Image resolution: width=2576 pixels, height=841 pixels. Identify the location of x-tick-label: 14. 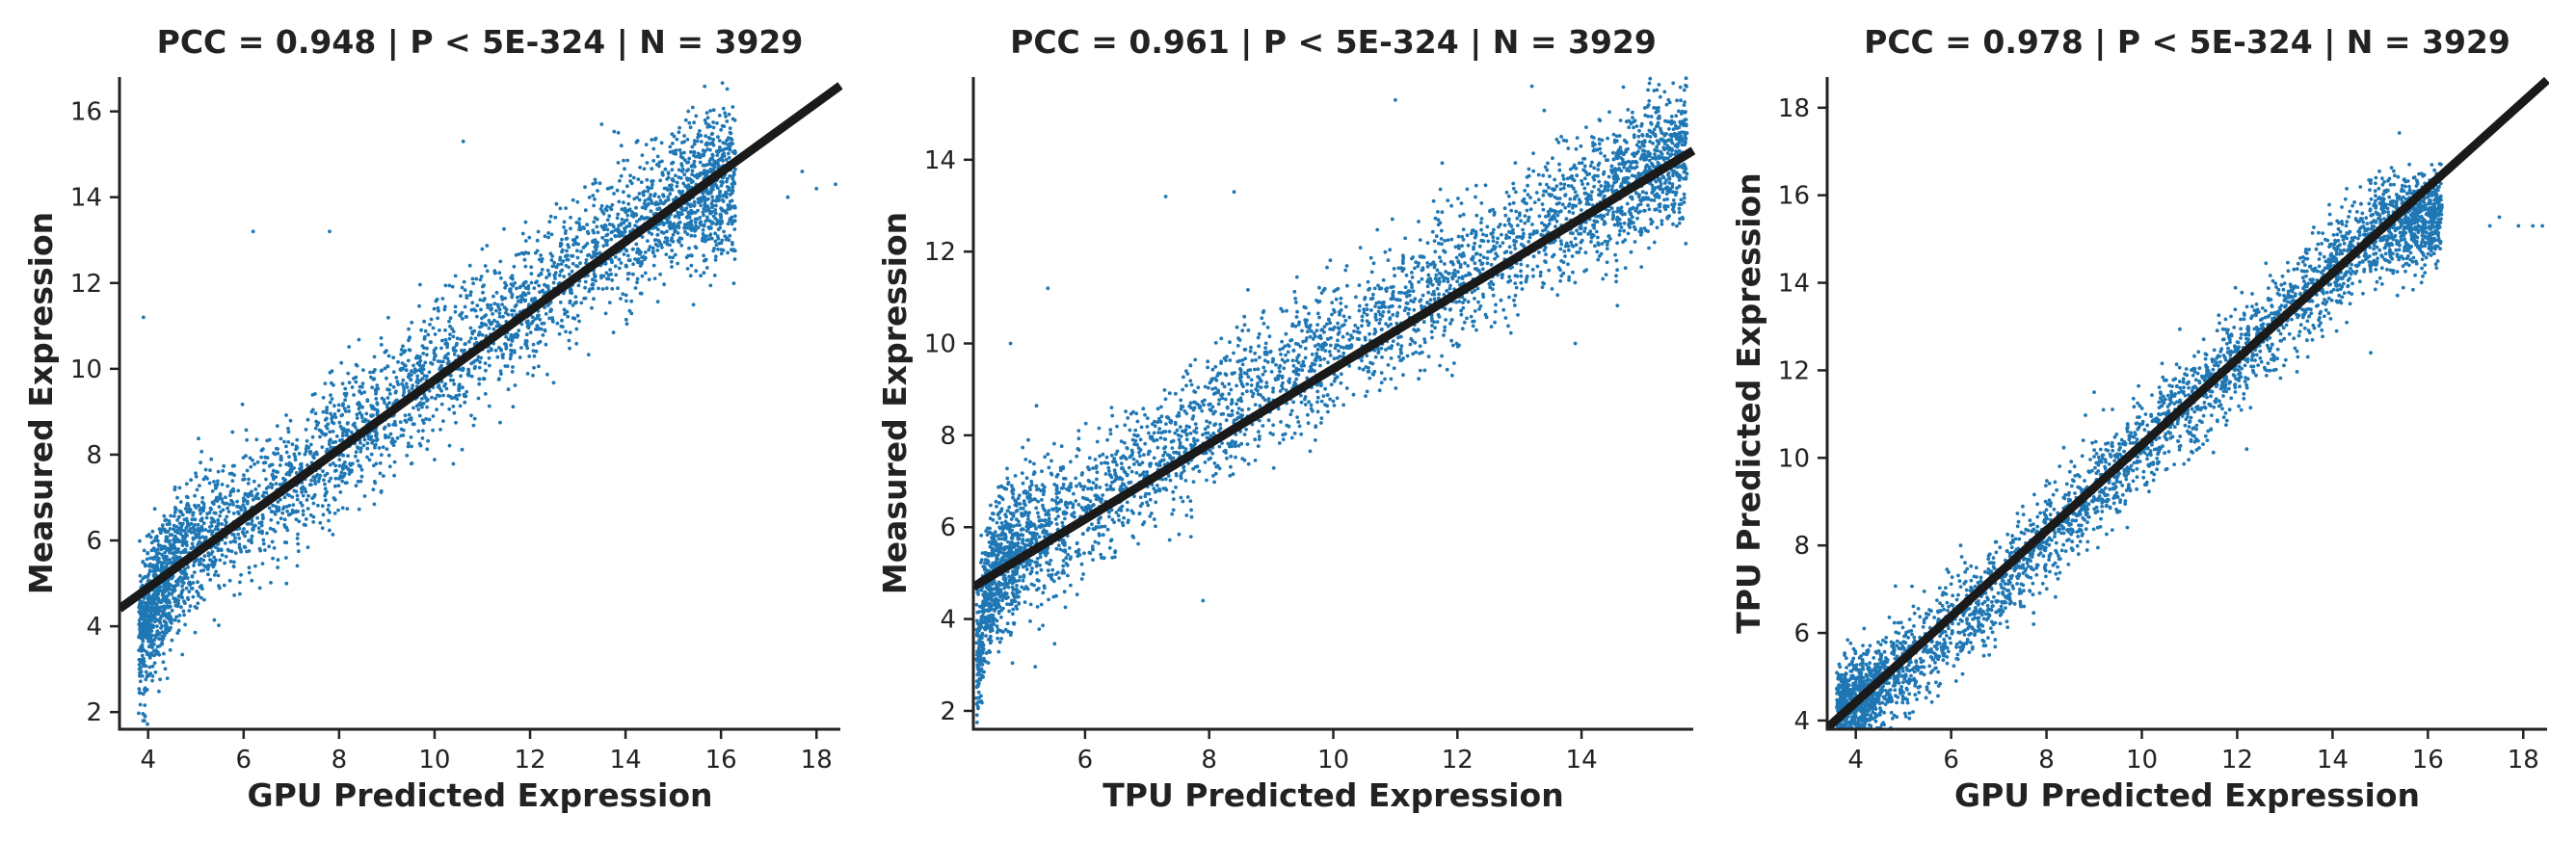
(626, 760).